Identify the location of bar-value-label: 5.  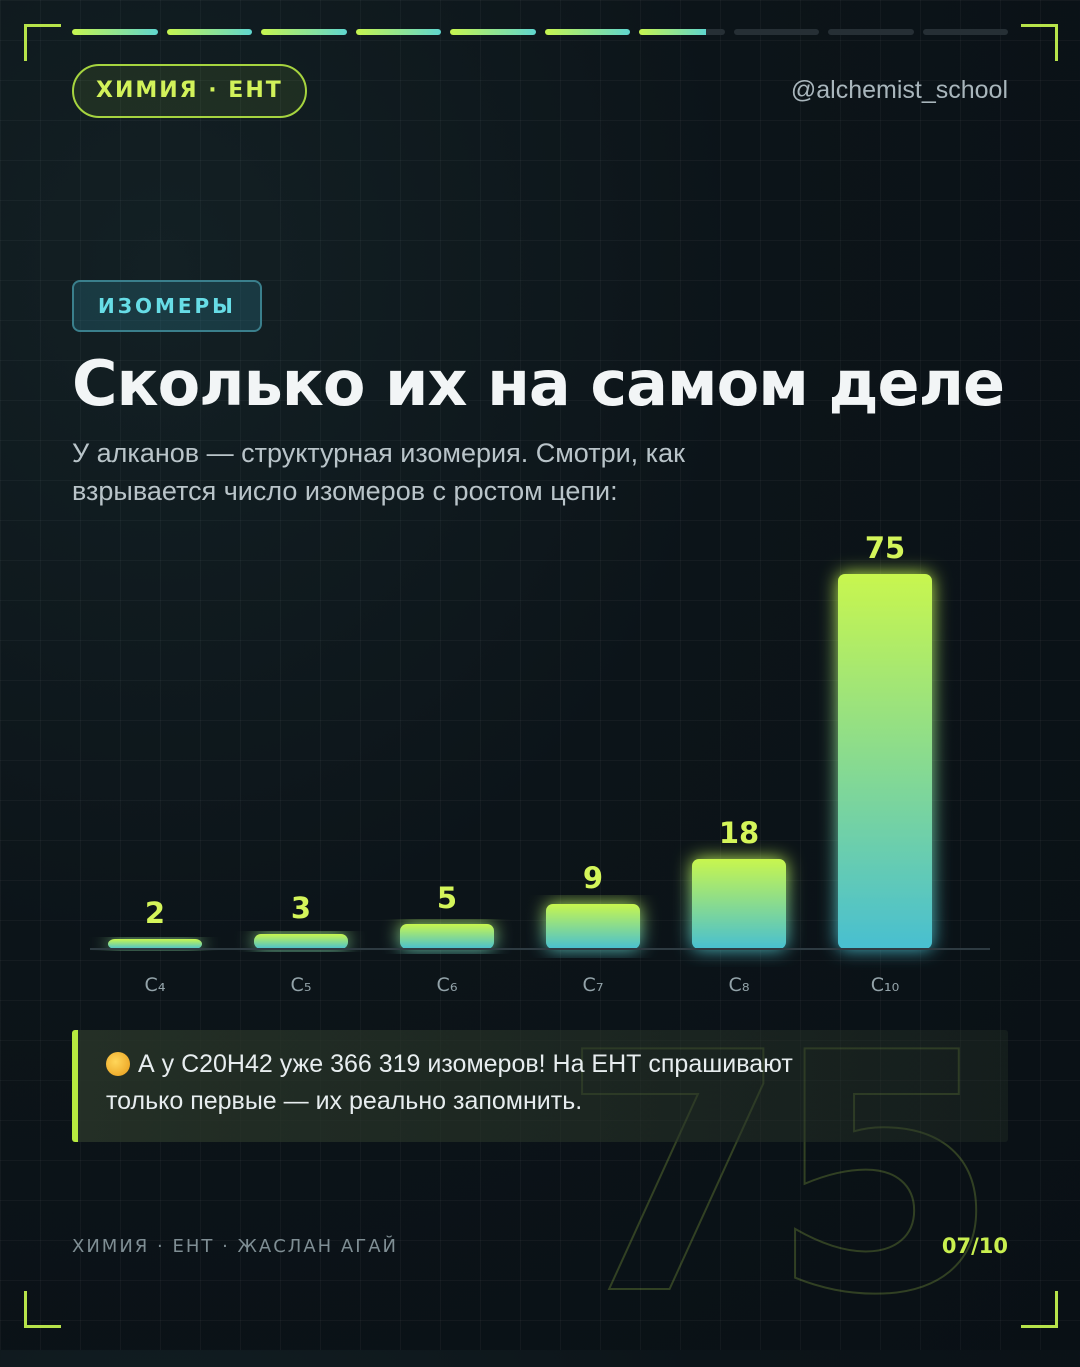
(447, 898).